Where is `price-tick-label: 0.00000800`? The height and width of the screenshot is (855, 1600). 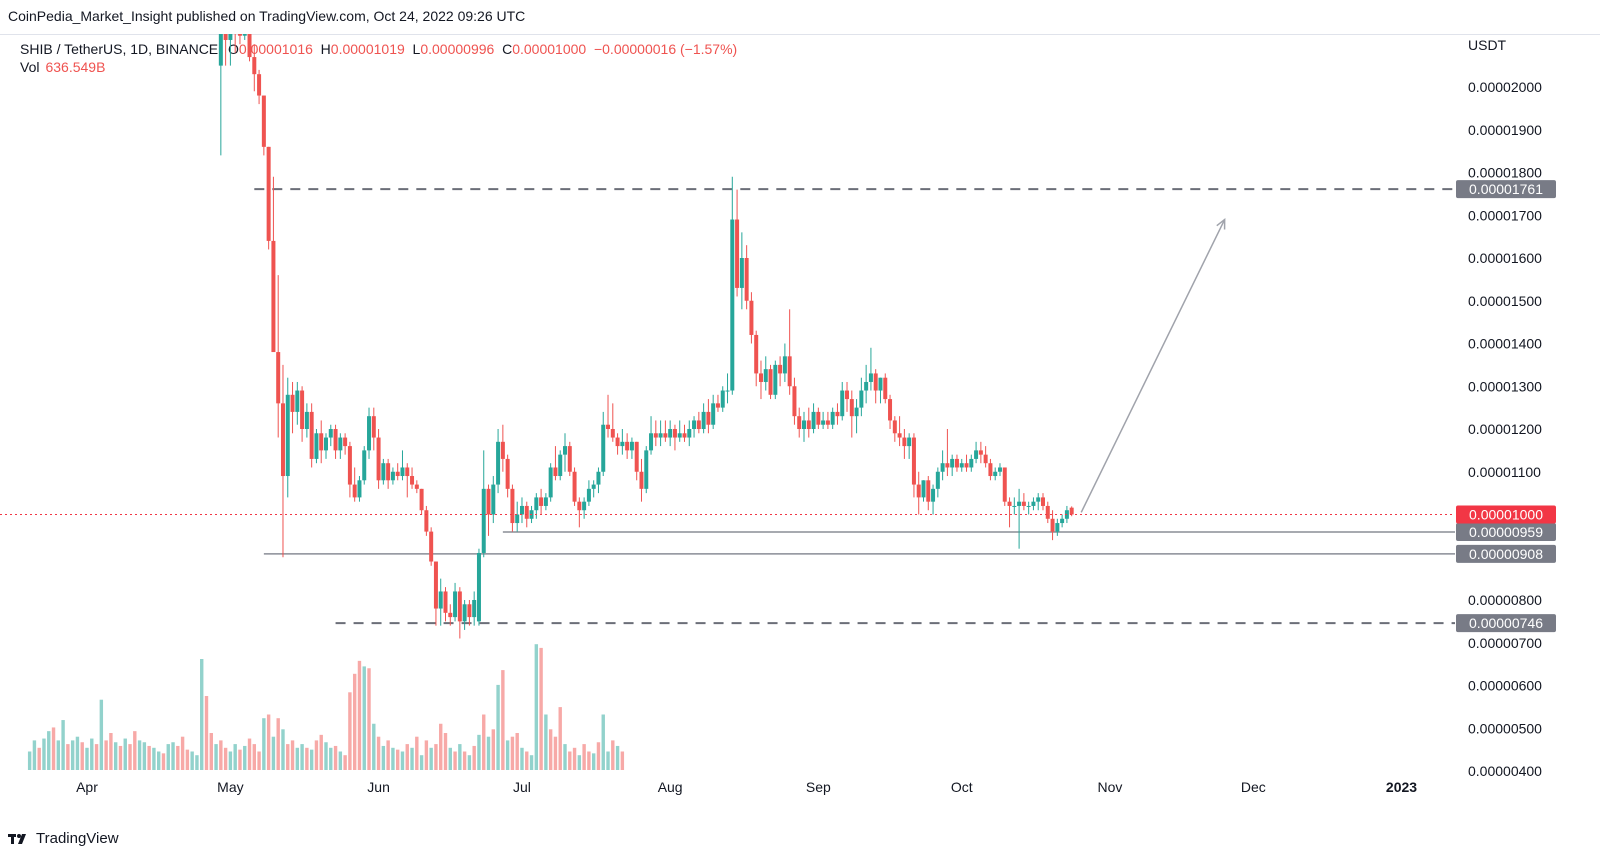
price-tick-label: 0.00000800 is located at coordinates (1505, 600).